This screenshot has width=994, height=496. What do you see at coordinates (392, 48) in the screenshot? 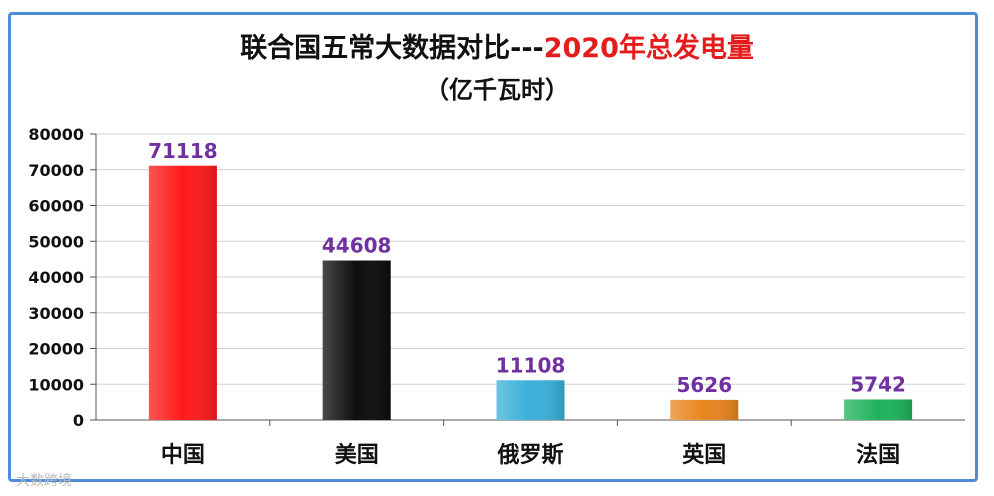
I see `chart-title-prefix: 联合国五常大数据对比---` at bounding box center [392, 48].